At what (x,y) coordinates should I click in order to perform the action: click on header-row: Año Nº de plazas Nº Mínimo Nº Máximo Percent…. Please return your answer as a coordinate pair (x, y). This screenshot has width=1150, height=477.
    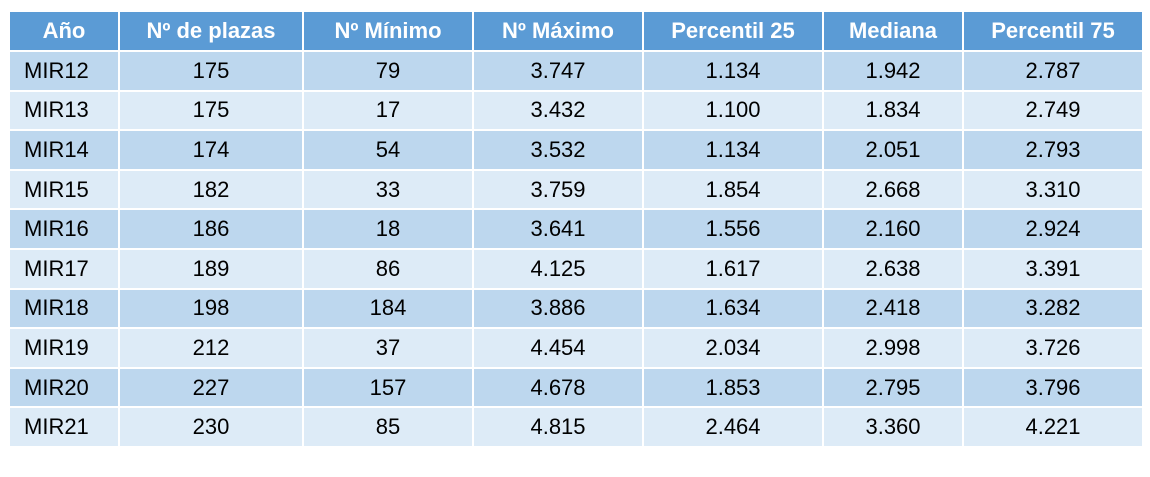
    Looking at the image, I should click on (576, 31).